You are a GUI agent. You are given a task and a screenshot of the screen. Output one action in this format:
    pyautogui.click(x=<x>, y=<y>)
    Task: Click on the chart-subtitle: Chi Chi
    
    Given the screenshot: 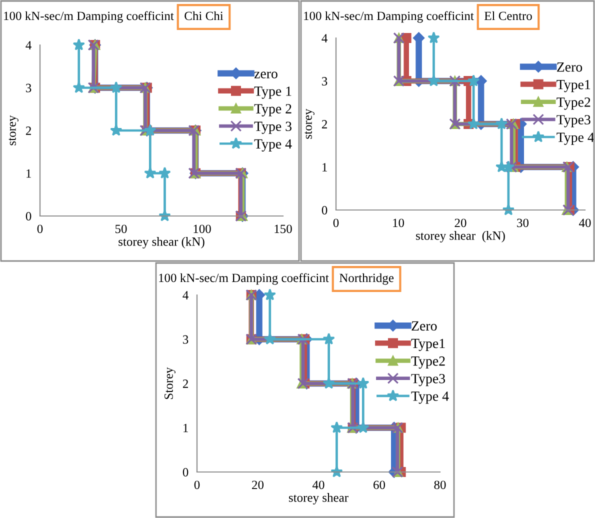 What is the action you would take?
    pyautogui.click(x=204, y=15)
    